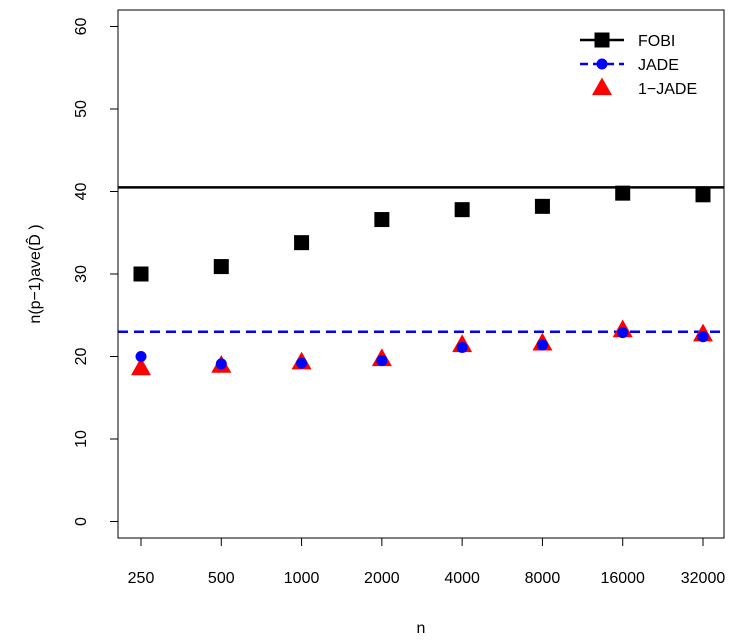 Image resolution: width=734 pixels, height=640 pixels. Describe the element at coordinates (658, 65) in the screenshot. I see `legend-label-jade: JADE` at that location.